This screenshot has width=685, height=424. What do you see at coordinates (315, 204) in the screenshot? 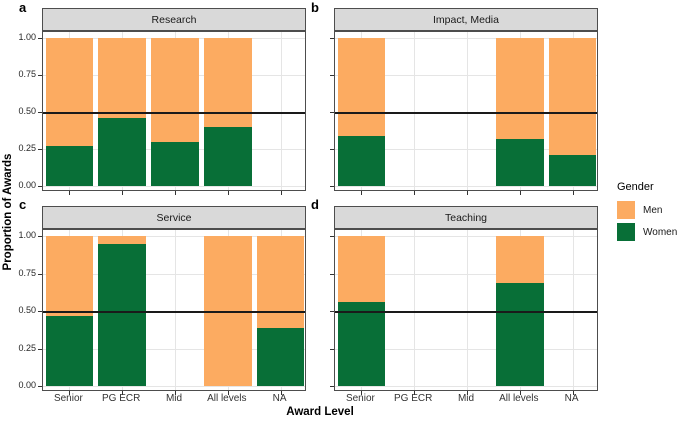
I see `panel-letter-d: d` at bounding box center [315, 204].